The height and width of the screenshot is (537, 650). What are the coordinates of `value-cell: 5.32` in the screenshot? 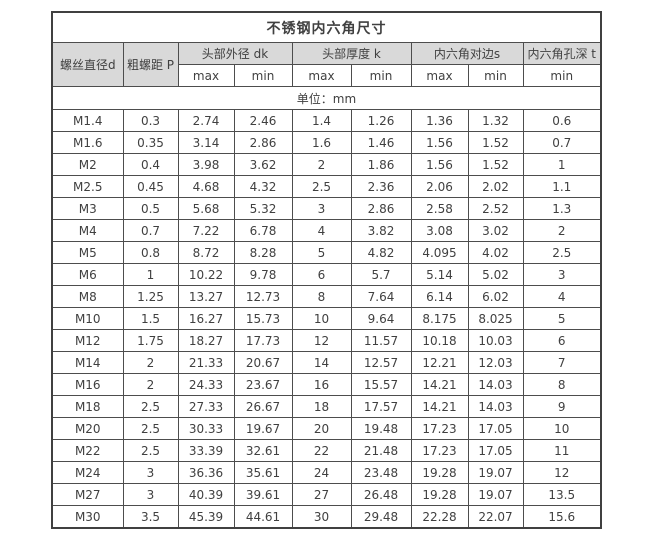 It's located at (263, 208).